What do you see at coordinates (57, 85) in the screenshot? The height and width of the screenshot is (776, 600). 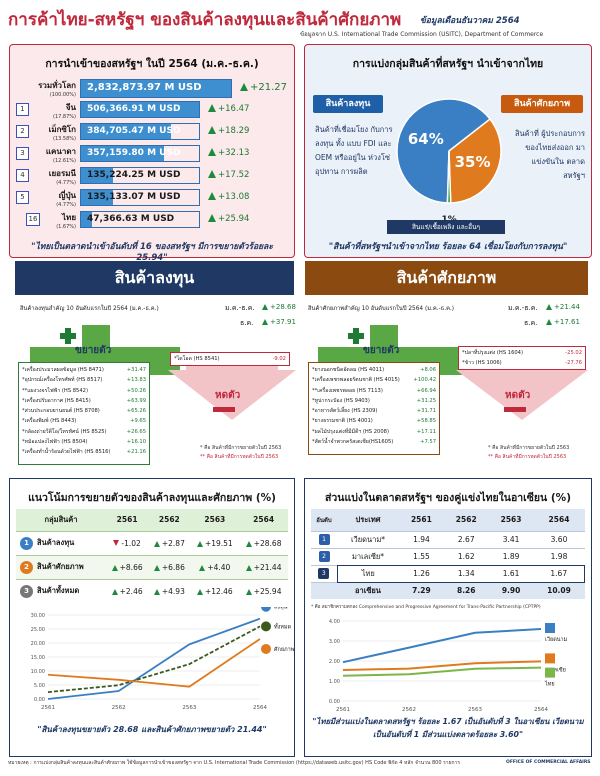 I see `import-country: รวมทั่วโลก` at bounding box center [57, 85].